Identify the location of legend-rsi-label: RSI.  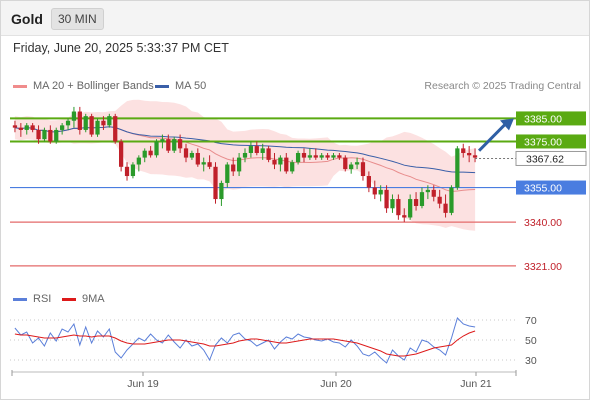
(42, 299).